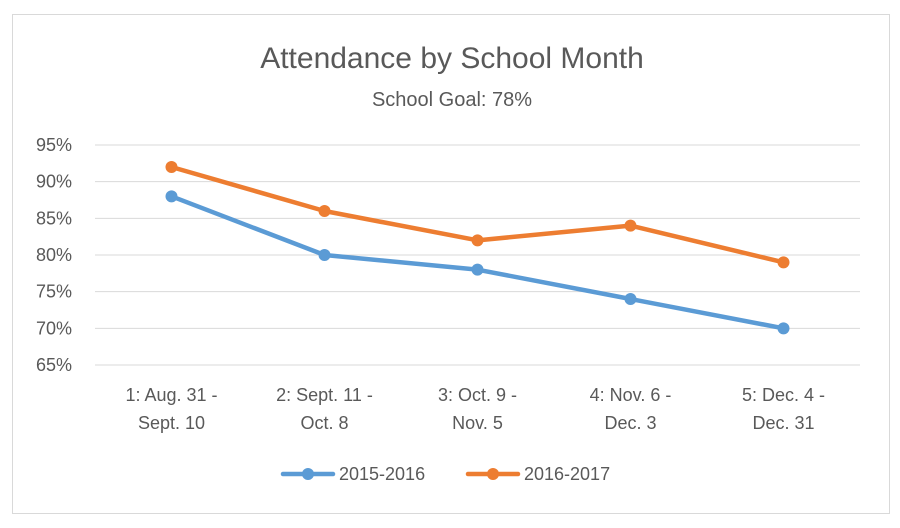 The width and height of the screenshot is (900, 528). What do you see at coordinates (452, 58) in the screenshot?
I see `chart-title: Attendance by School Month` at bounding box center [452, 58].